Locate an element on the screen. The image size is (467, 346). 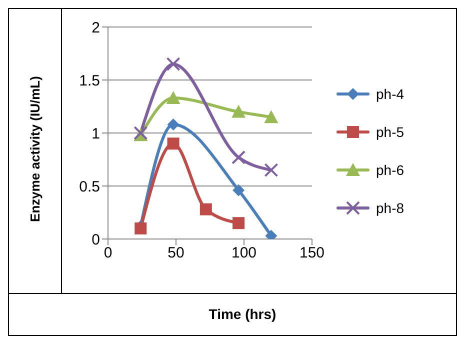
legend-label: ph-6 is located at coordinates (390, 170).